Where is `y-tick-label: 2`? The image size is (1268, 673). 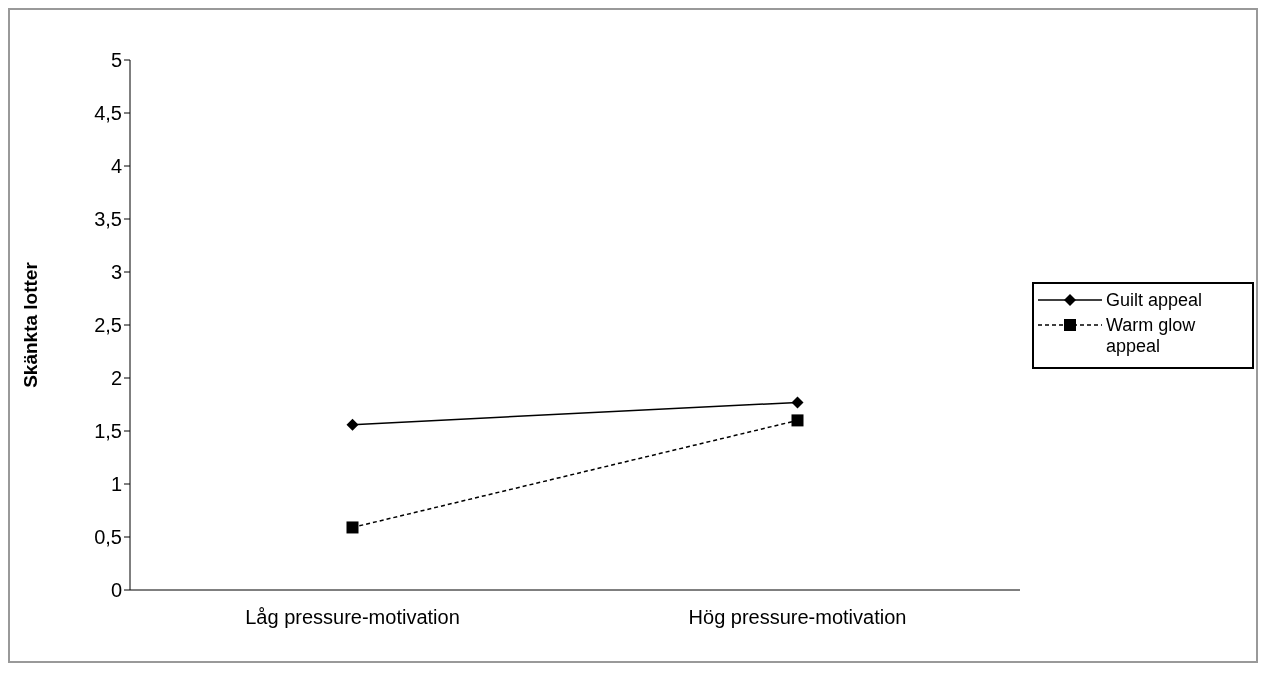
y-tick-label: 2 is located at coordinates (116, 378).